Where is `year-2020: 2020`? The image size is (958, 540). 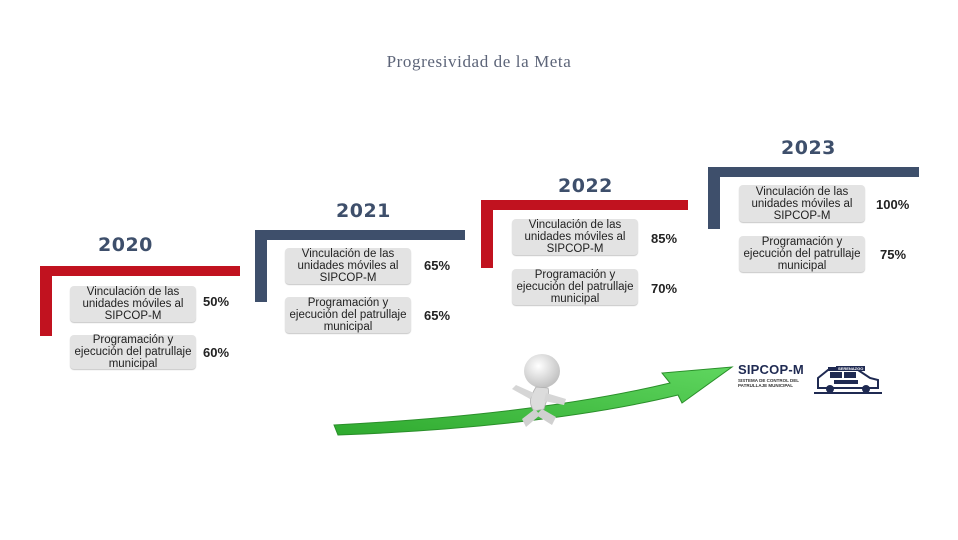
year-2020: 2020 is located at coordinates (125, 245).